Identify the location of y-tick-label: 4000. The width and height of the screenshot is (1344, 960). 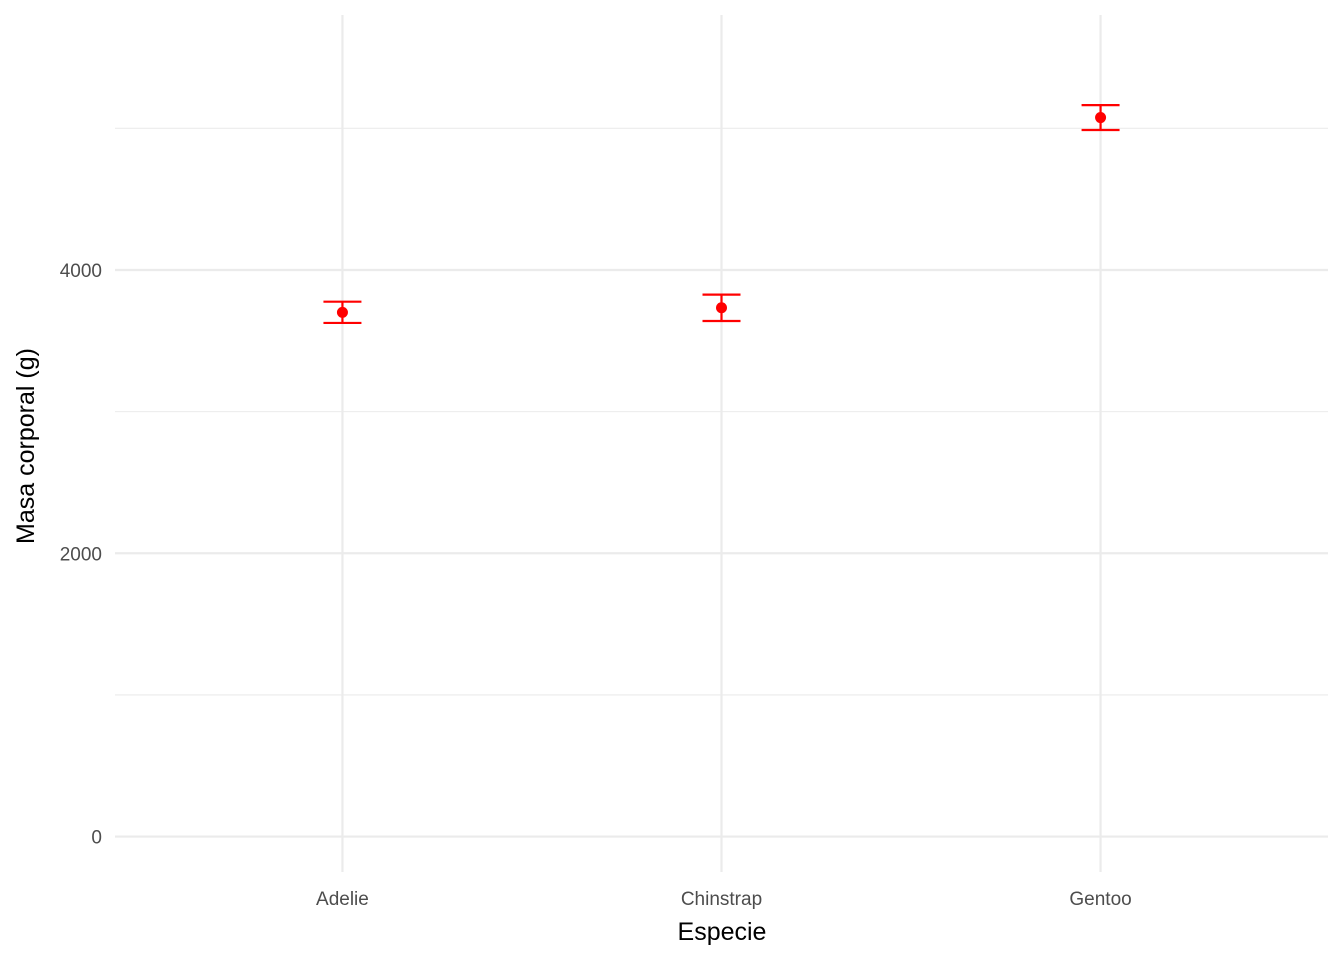
(81, 271).